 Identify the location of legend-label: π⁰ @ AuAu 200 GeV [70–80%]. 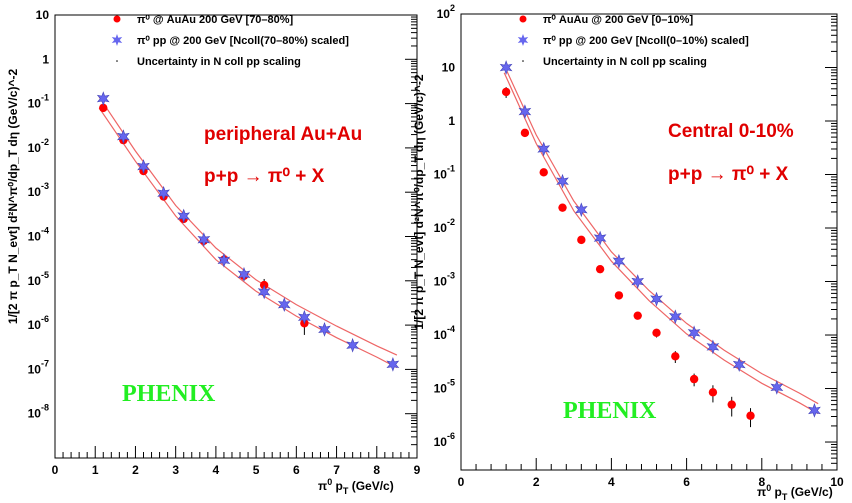
(215, 20).